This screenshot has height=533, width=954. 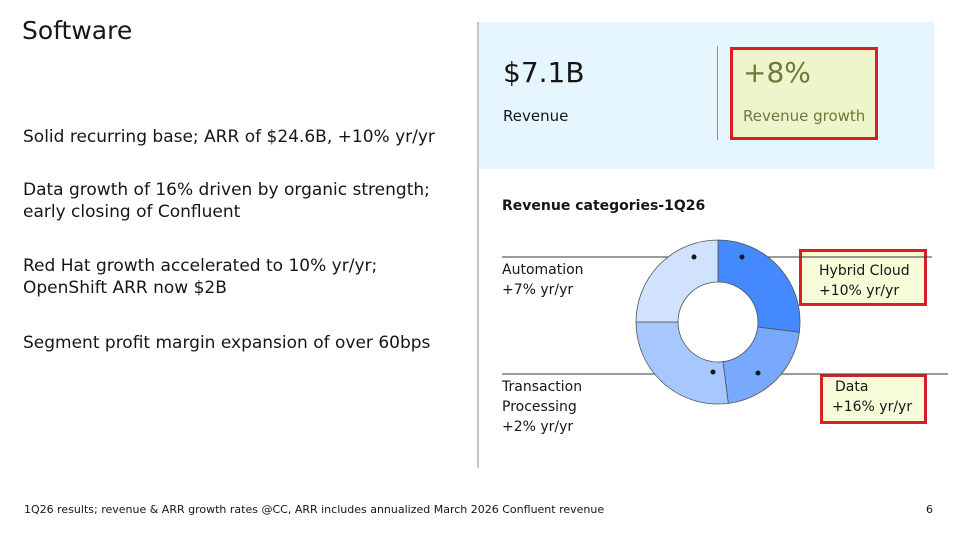 What do you see at coordinates (77, 30) in the screenshot?
I see `slide-title: Software` at bounding box center [77, 30].